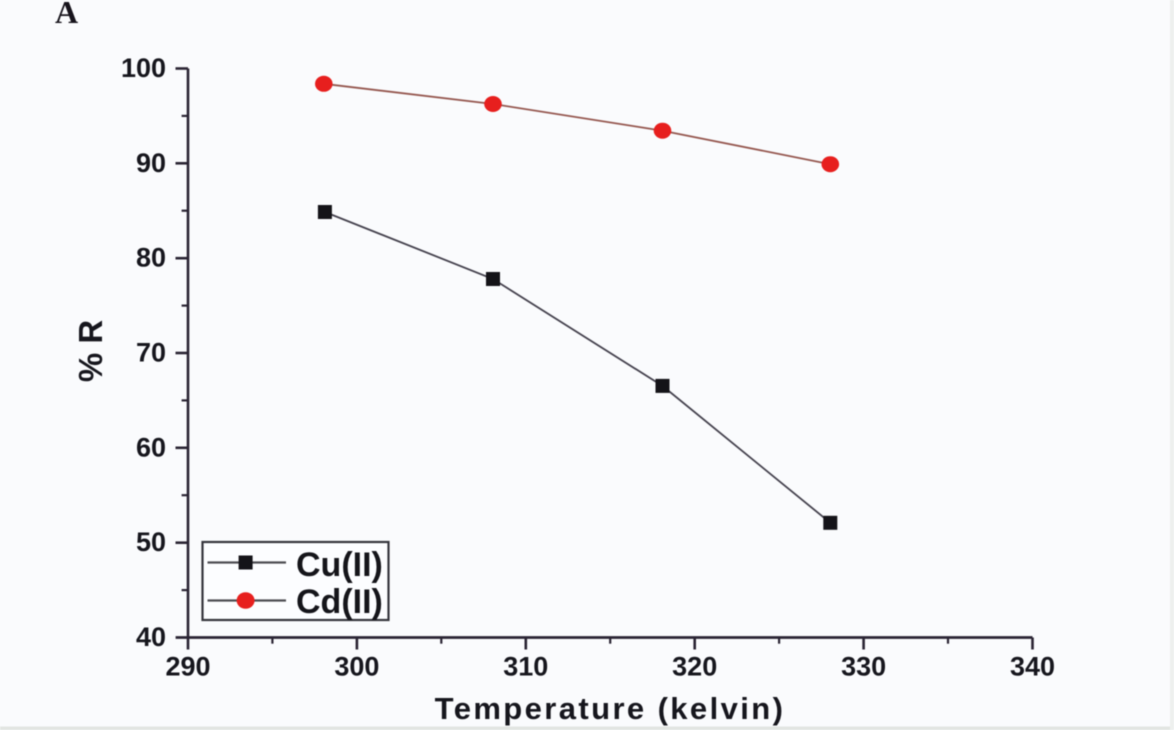 This screenshot has width=1174, height=730. Describe the element at coordinates (356, 667) in the screenshot. I see `svg-text: 300` at that location.